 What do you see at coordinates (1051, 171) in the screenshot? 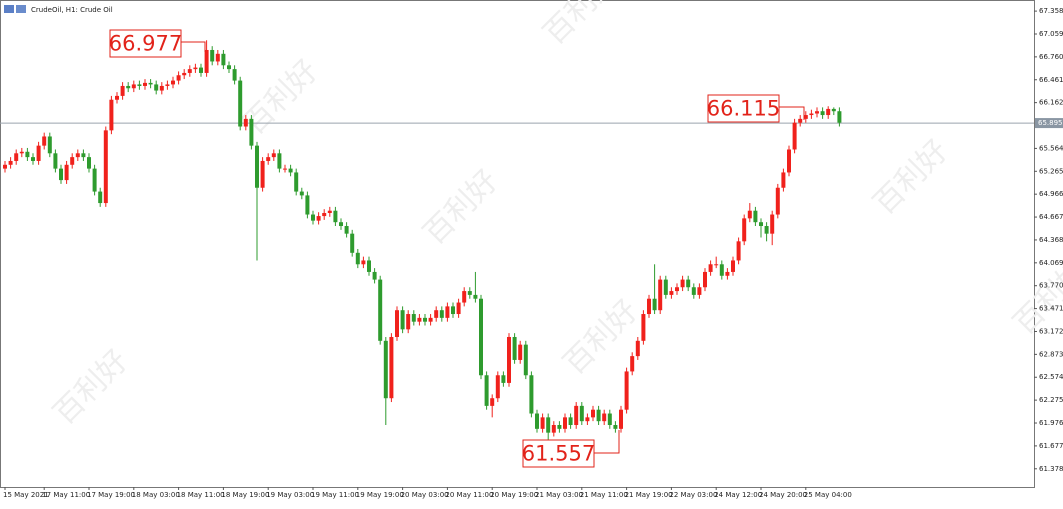
I see `y-tick-label: 65.265` at bounding box center [1051, 171].